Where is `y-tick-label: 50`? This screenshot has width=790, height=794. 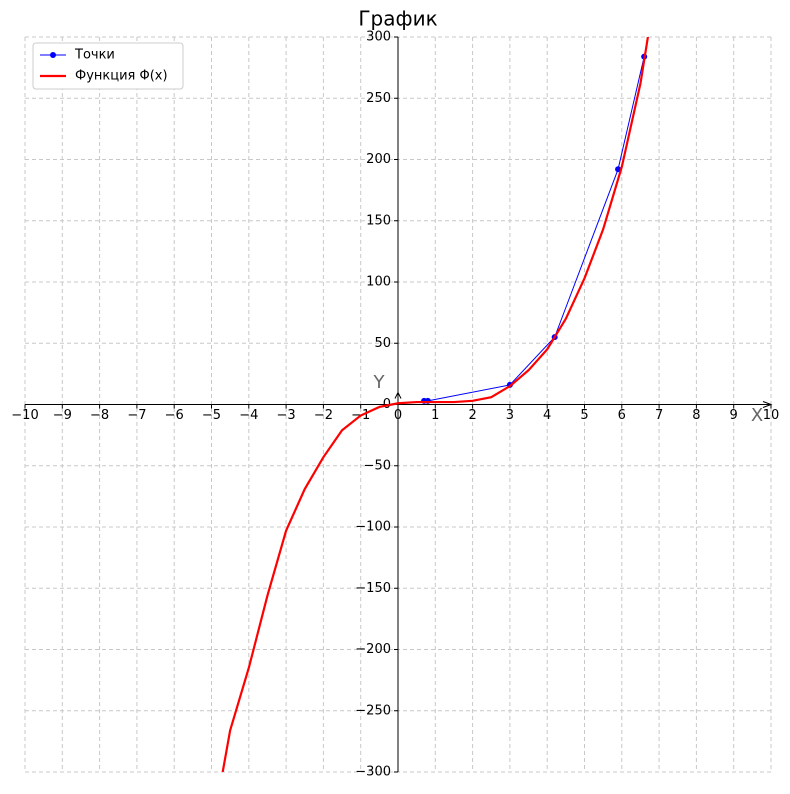
y-tick-label: 50 is located at coordinates (382, 343).